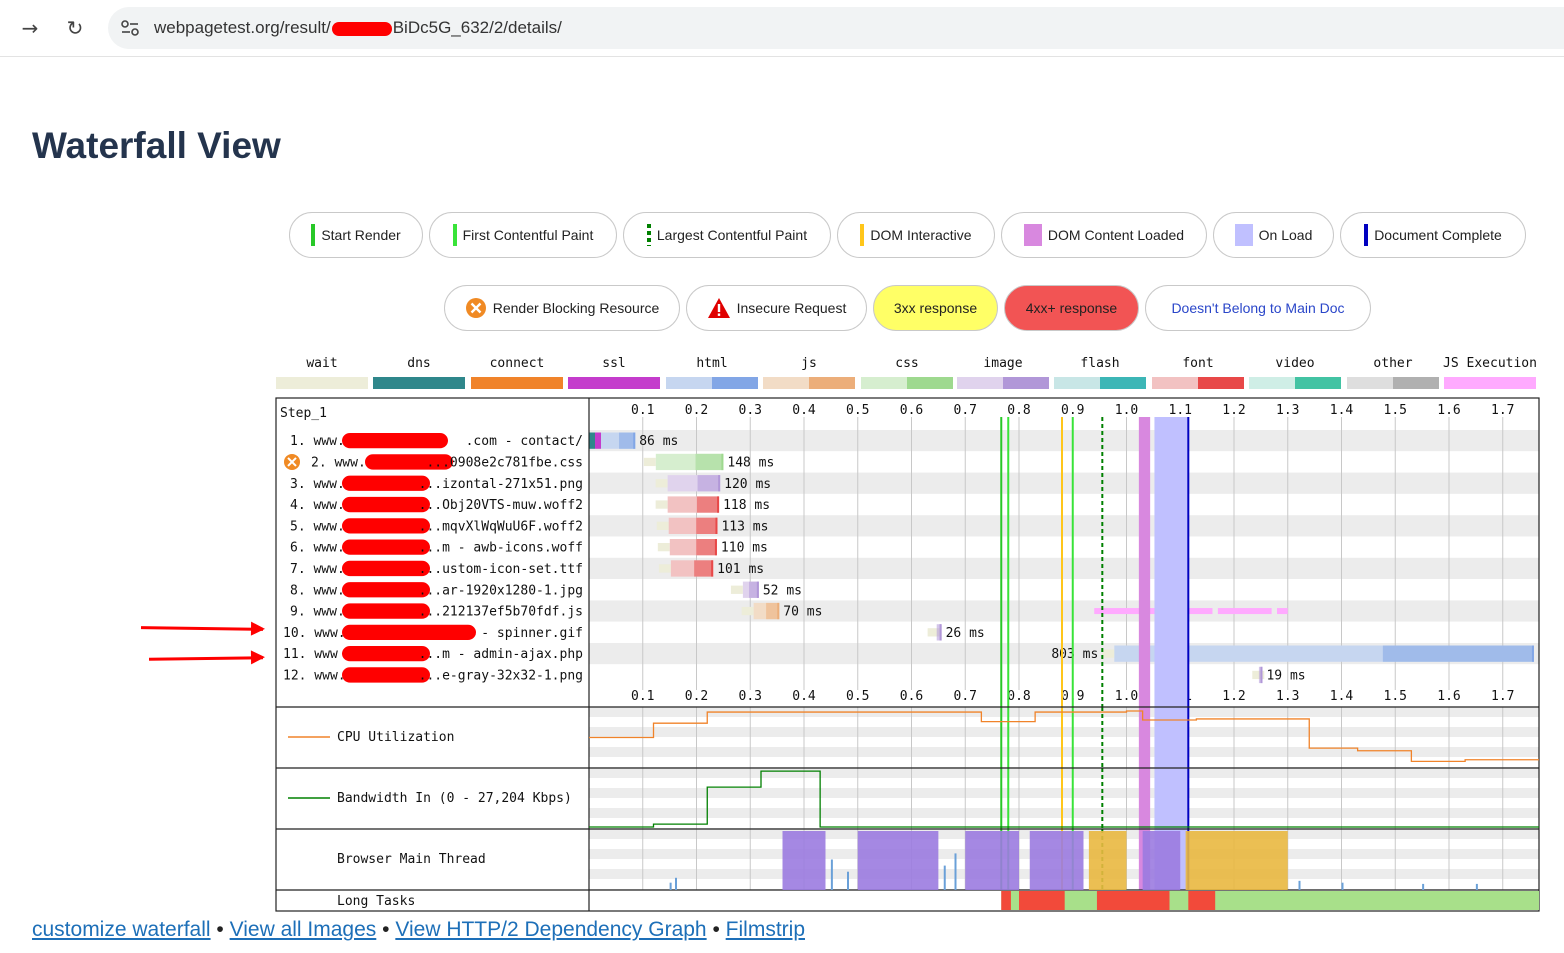 The image size is (1564, 953). I want to click on request-label-end: ...izontal-271x51.png, so click(501, 484).